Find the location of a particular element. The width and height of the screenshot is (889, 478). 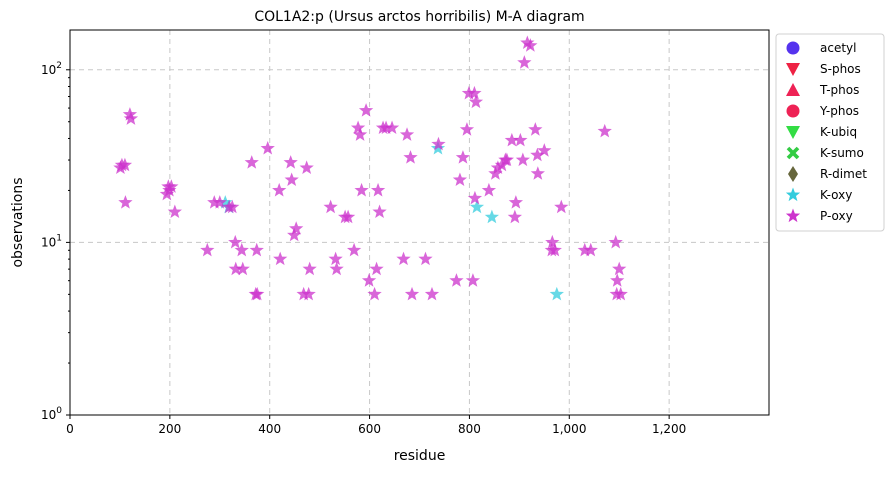

legend-marker-y-phos is located at coordinates (793, 111).